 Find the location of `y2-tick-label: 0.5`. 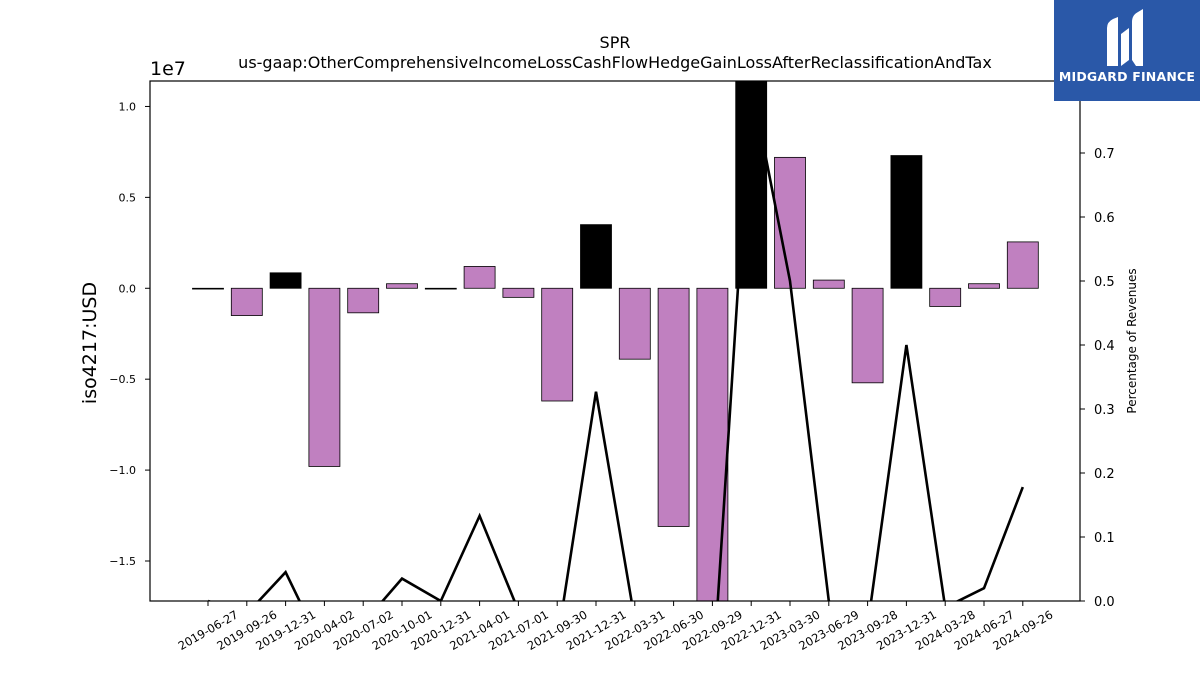

y2-tick-label: 0.5 is located at coordinates (1104, 282).